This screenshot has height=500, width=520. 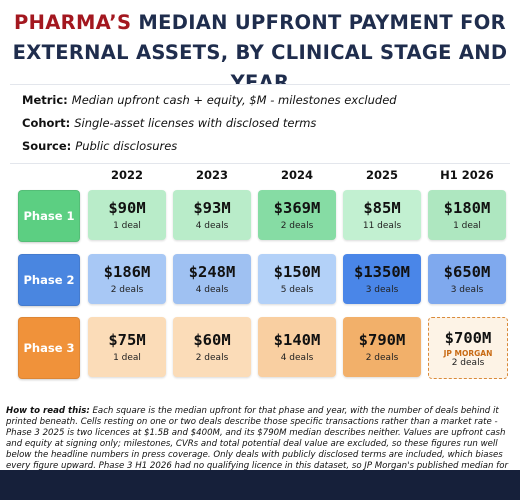 What do you see at coordinates (127, 340) in the screenshot?
I see `cell-value: $75M` at bounding box center [127, 340].